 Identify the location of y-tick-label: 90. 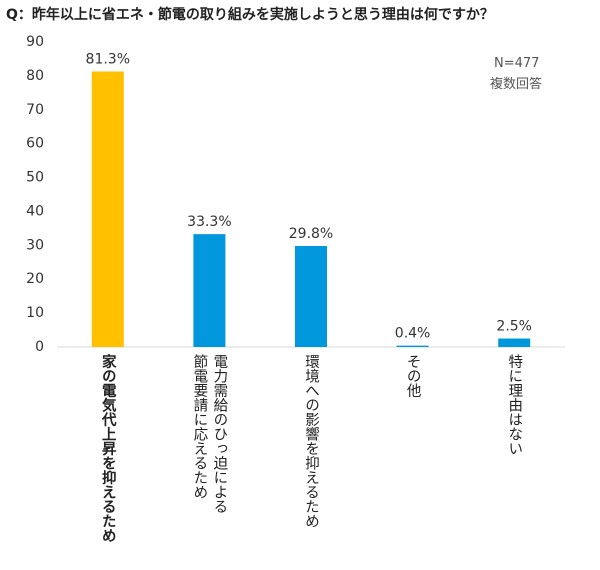
(35, 42).